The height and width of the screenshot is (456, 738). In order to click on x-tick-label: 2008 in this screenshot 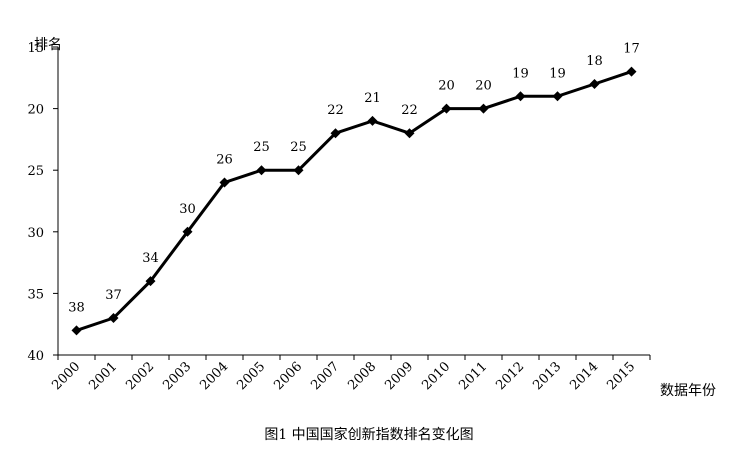, I will do `click(362, 376)`.